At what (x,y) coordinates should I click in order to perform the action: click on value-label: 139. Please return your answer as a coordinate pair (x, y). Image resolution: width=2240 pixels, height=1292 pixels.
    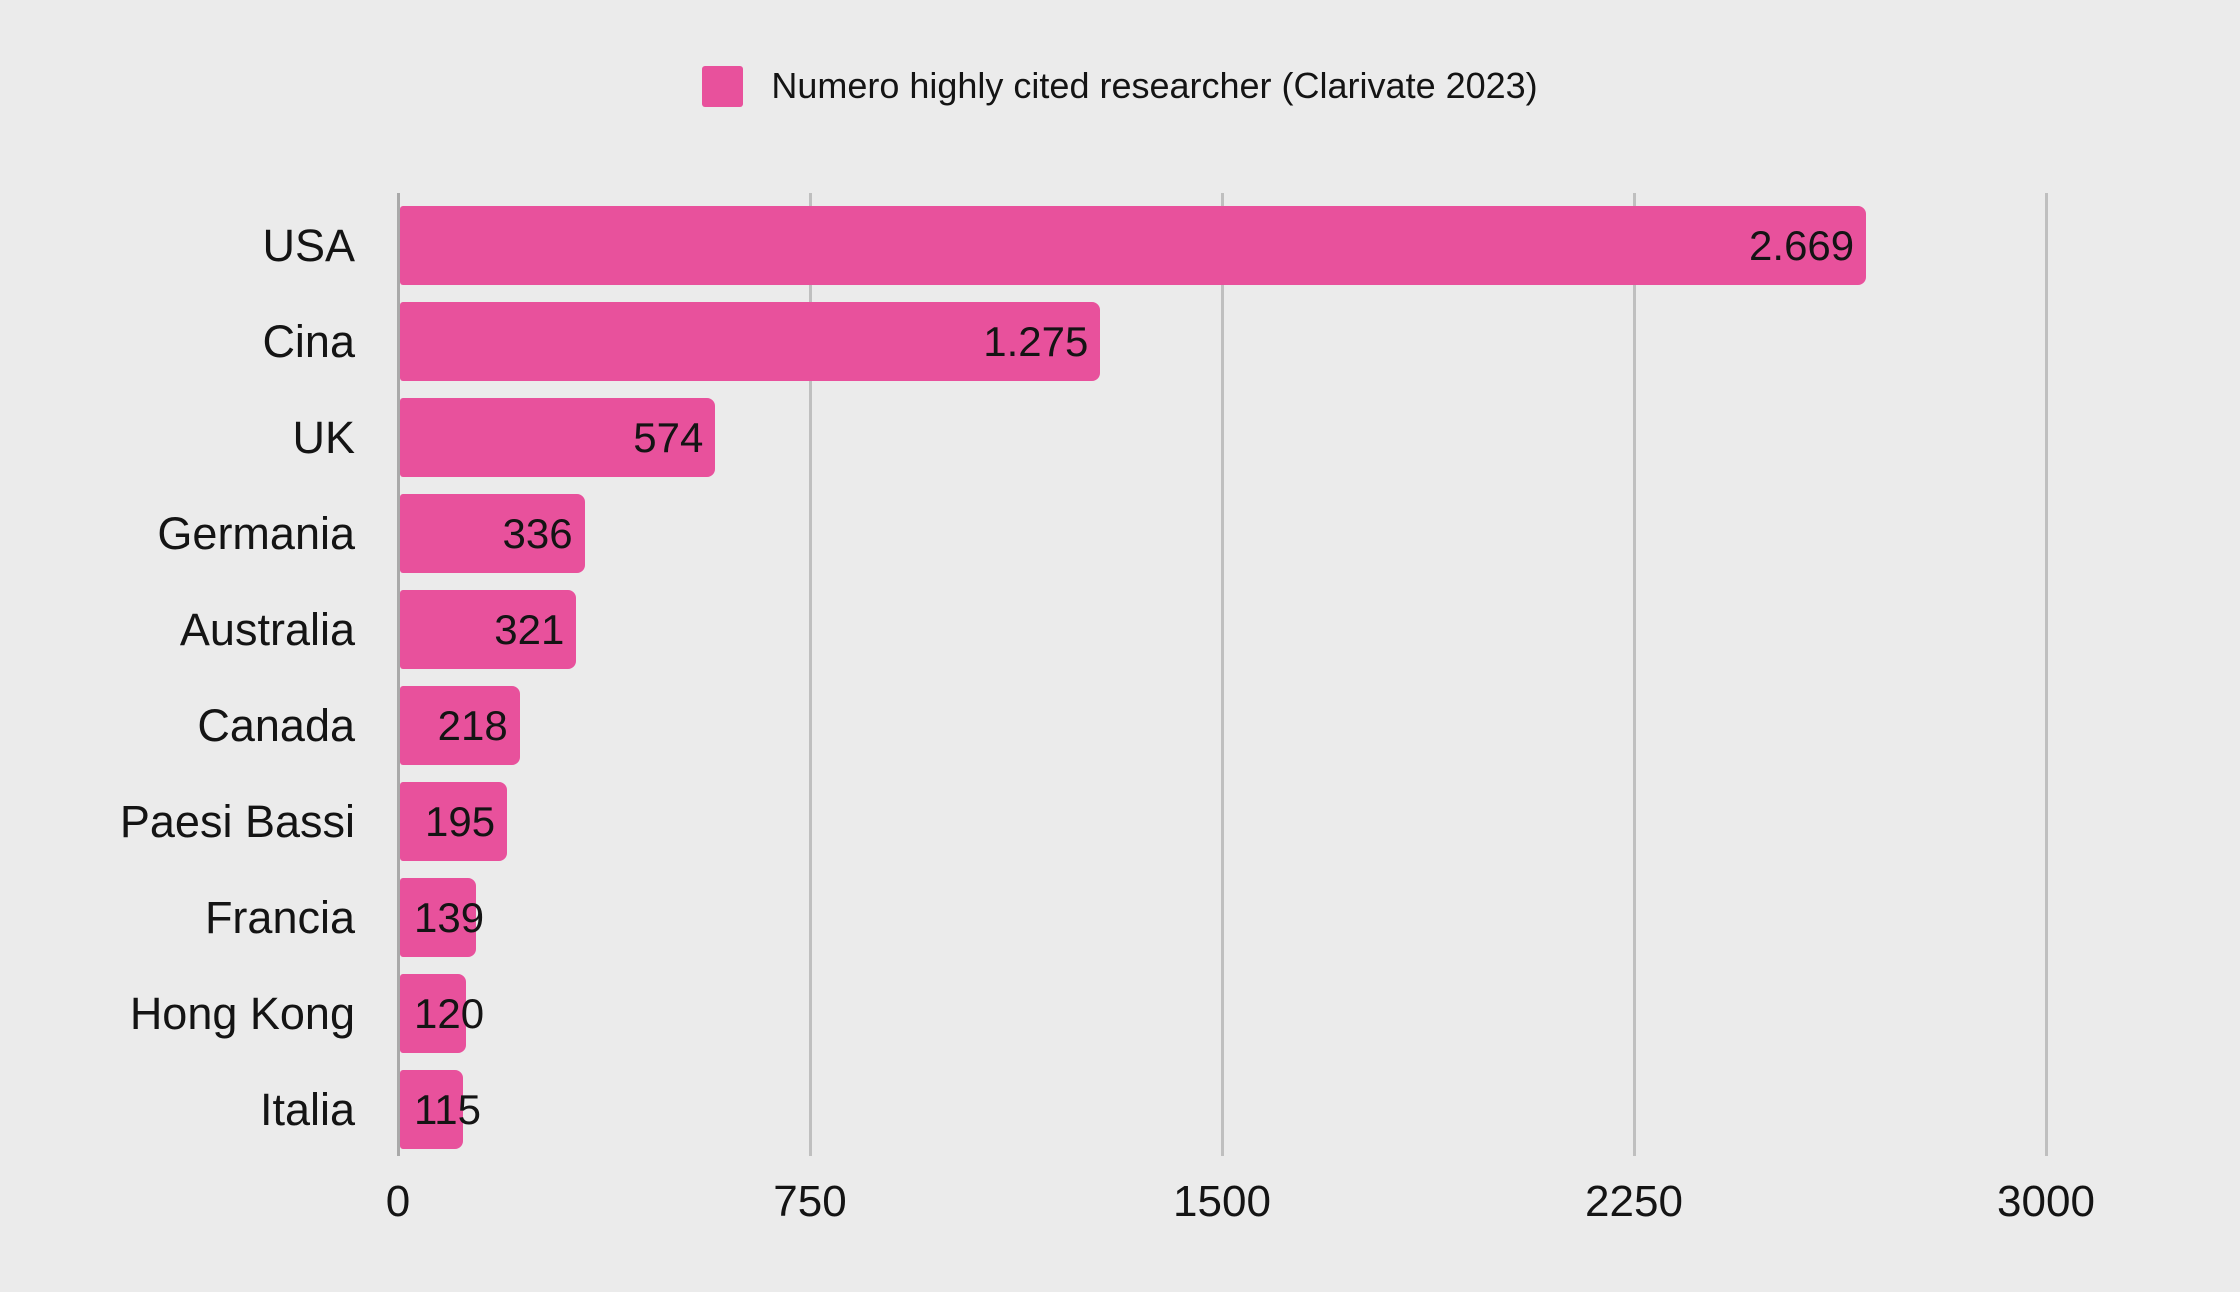
    Looking at the image, I should click on (449, 917).